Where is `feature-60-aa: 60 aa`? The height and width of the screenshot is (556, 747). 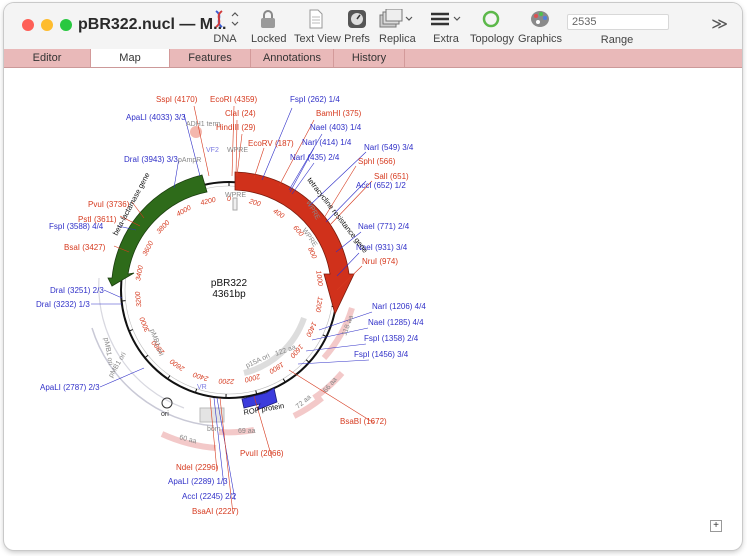 feature-60-aa: 60 aa is located at coordinates (187, 439).